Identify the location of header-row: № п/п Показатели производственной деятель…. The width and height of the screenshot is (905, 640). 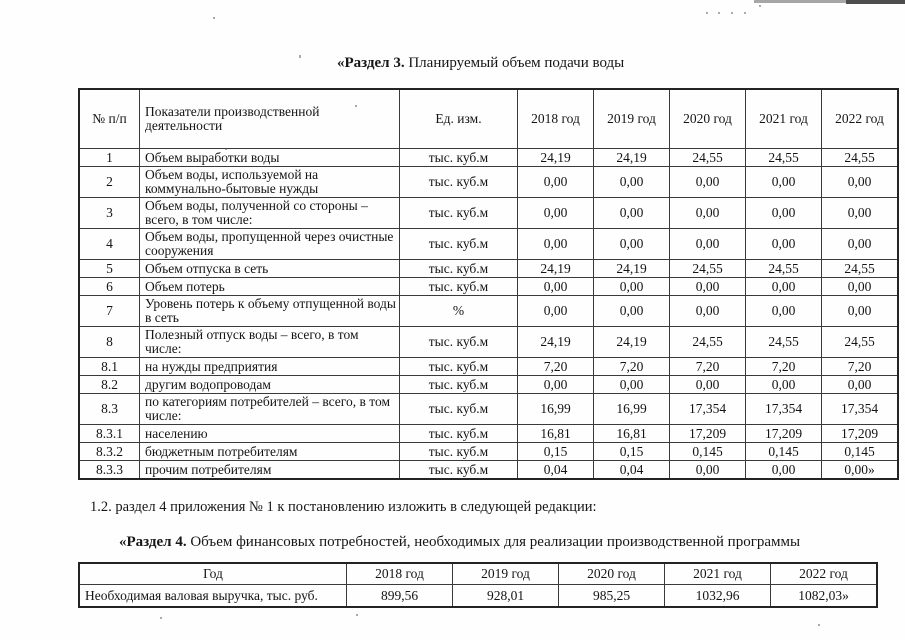
(488, 118).